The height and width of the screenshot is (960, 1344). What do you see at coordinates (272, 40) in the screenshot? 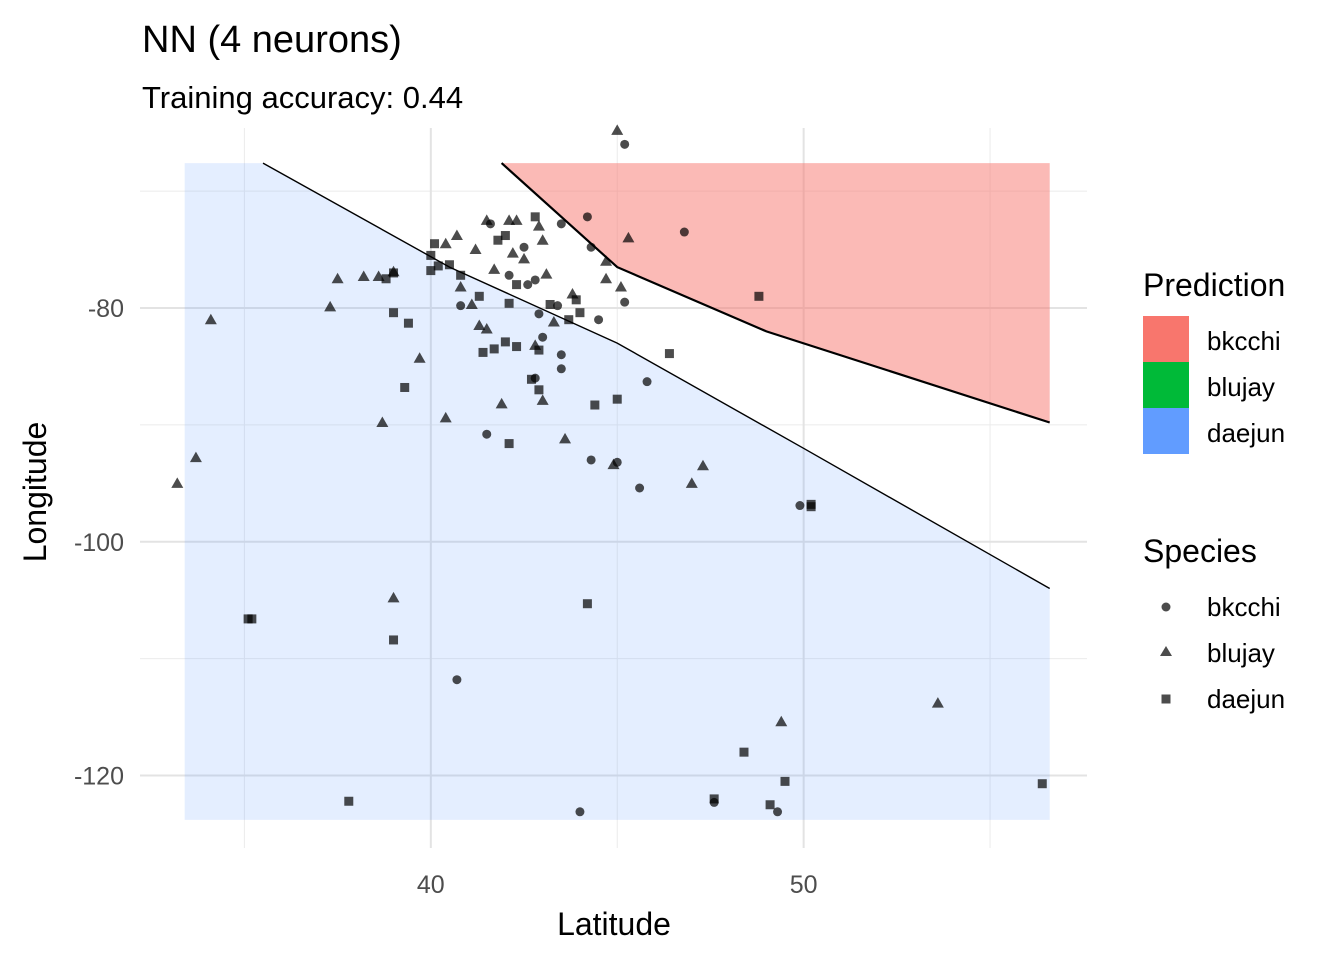
I see `chart-title: NN (4 neurons)` at bounding box center [272, 40].